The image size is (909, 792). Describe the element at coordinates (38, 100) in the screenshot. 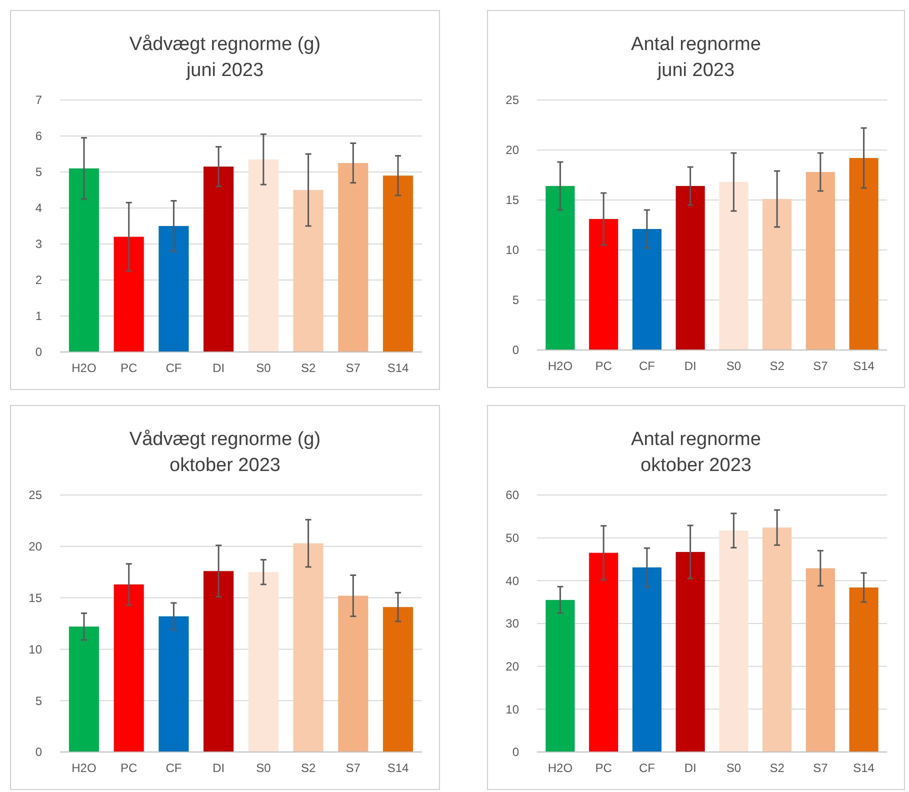

I see `y-tick-label: 7` at that location.